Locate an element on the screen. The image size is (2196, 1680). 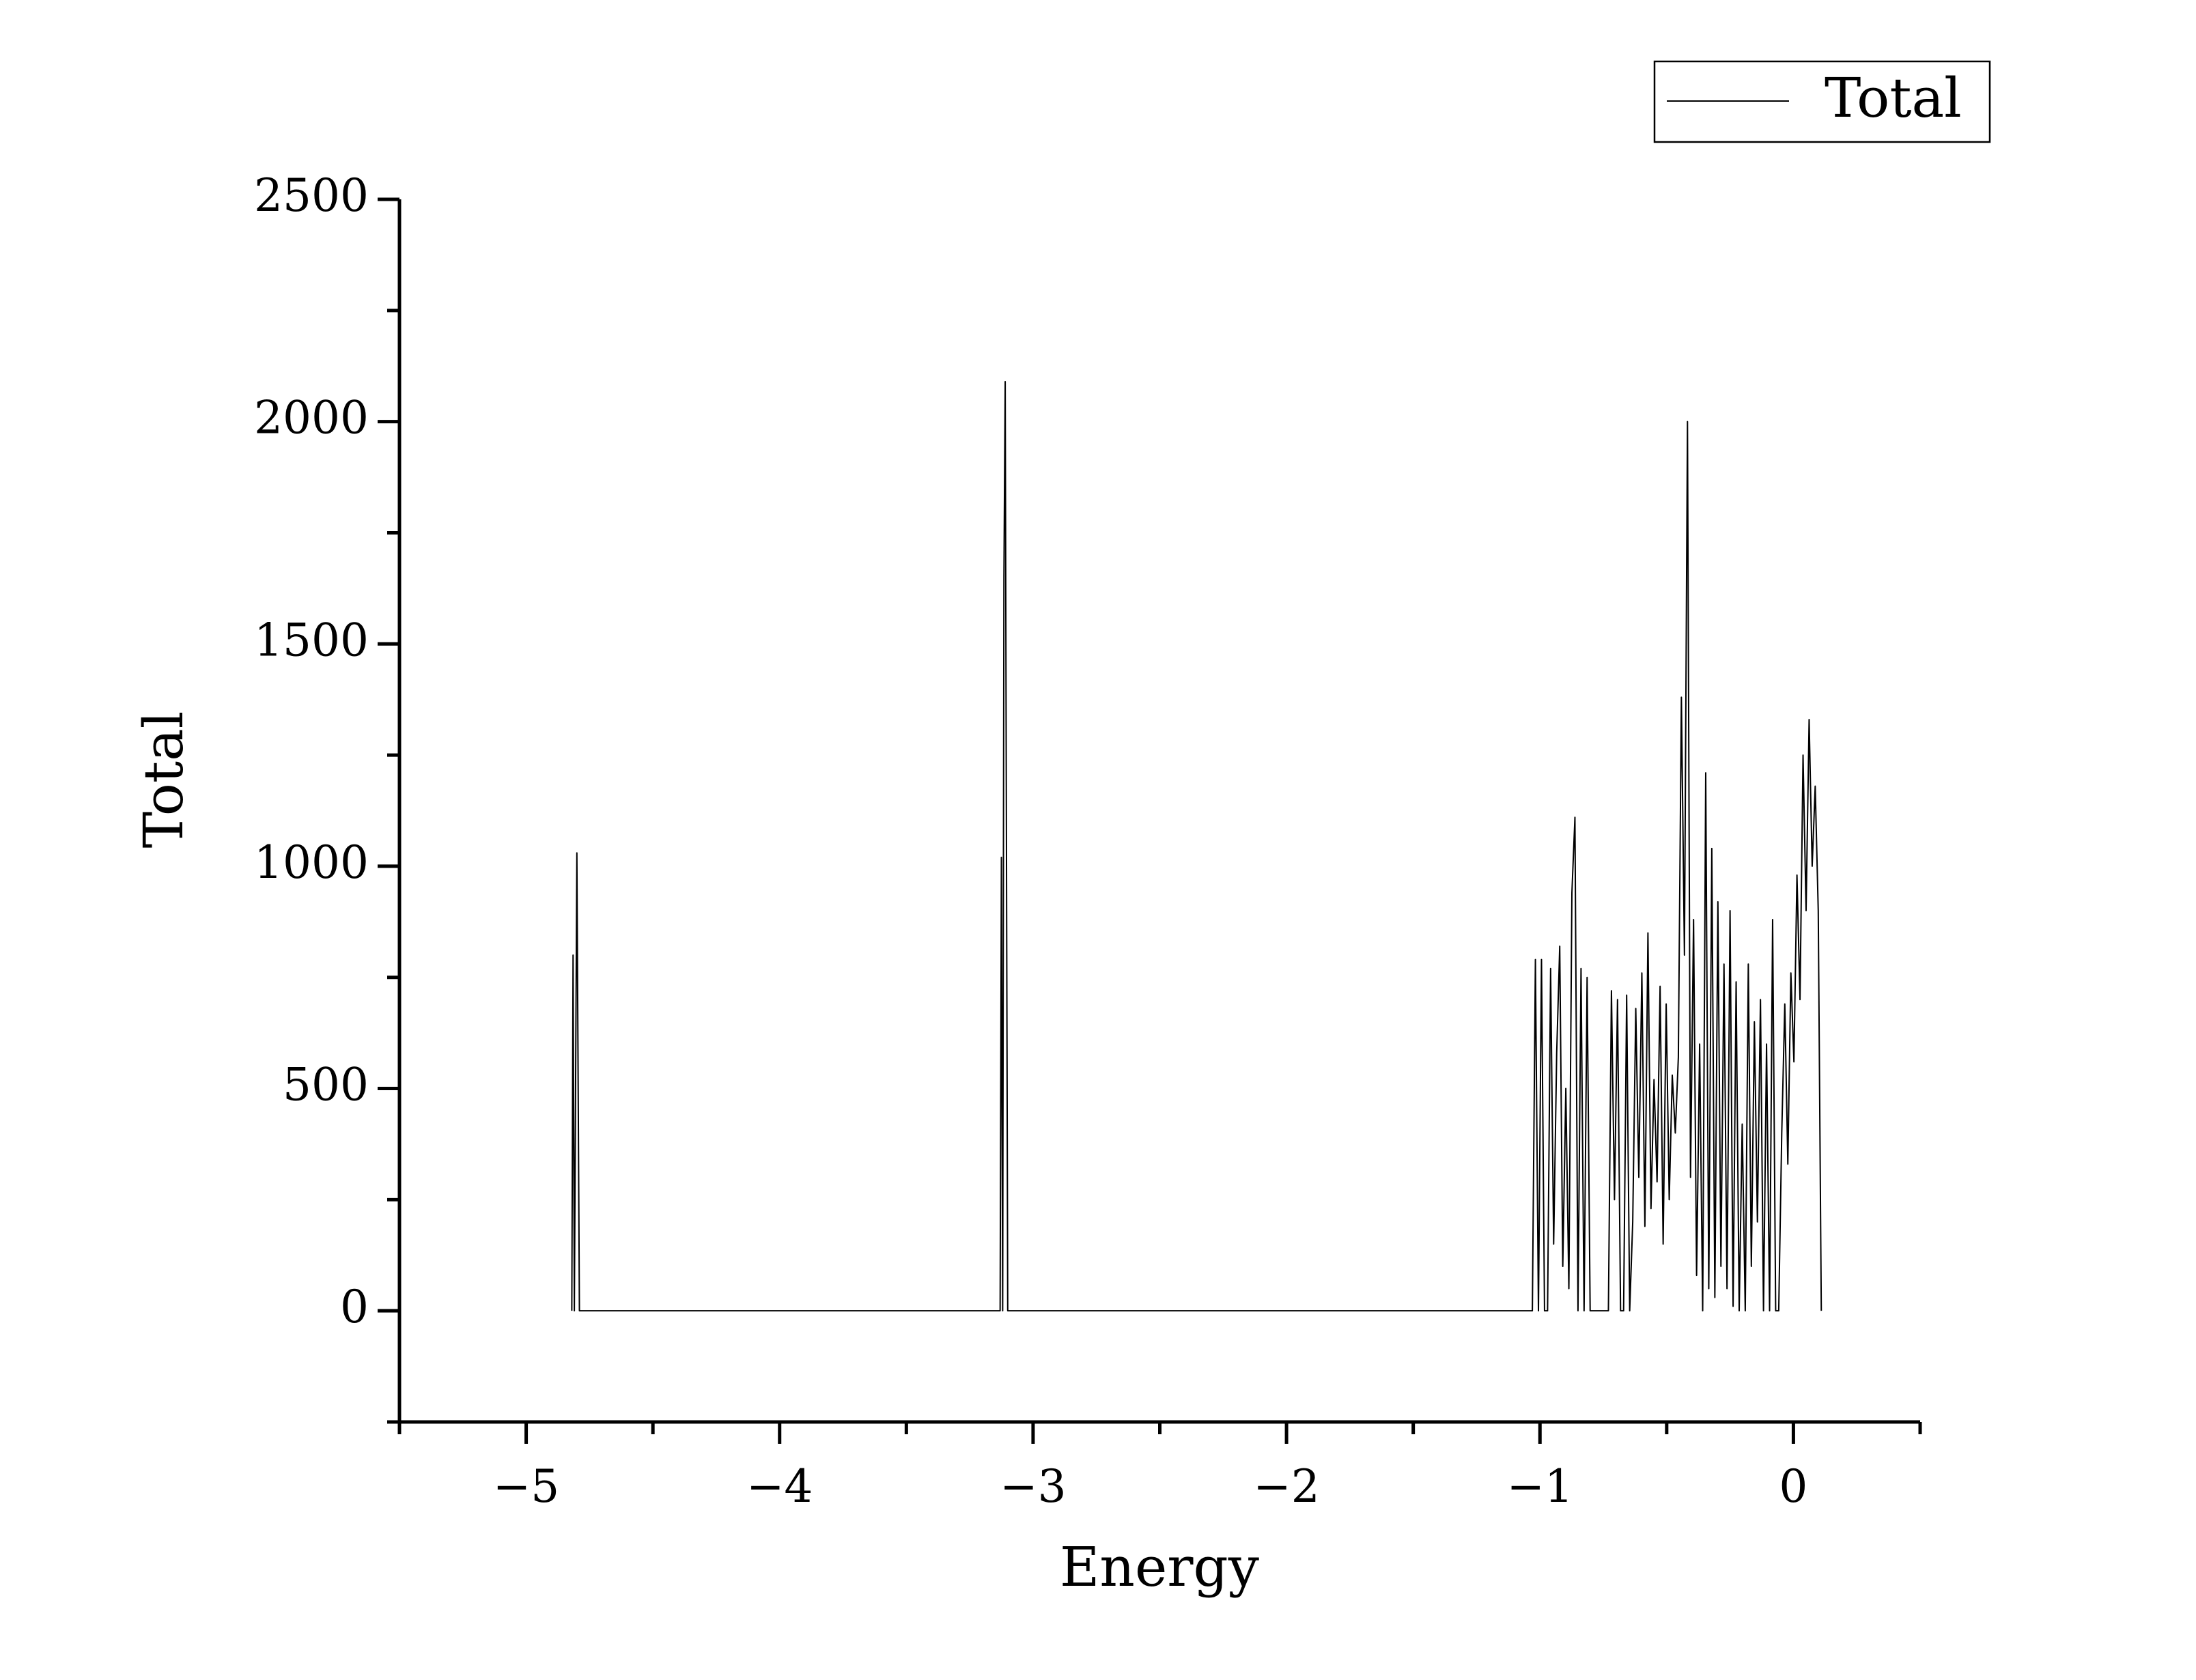
legend-label: Total is located at coordinates (1894, 98).